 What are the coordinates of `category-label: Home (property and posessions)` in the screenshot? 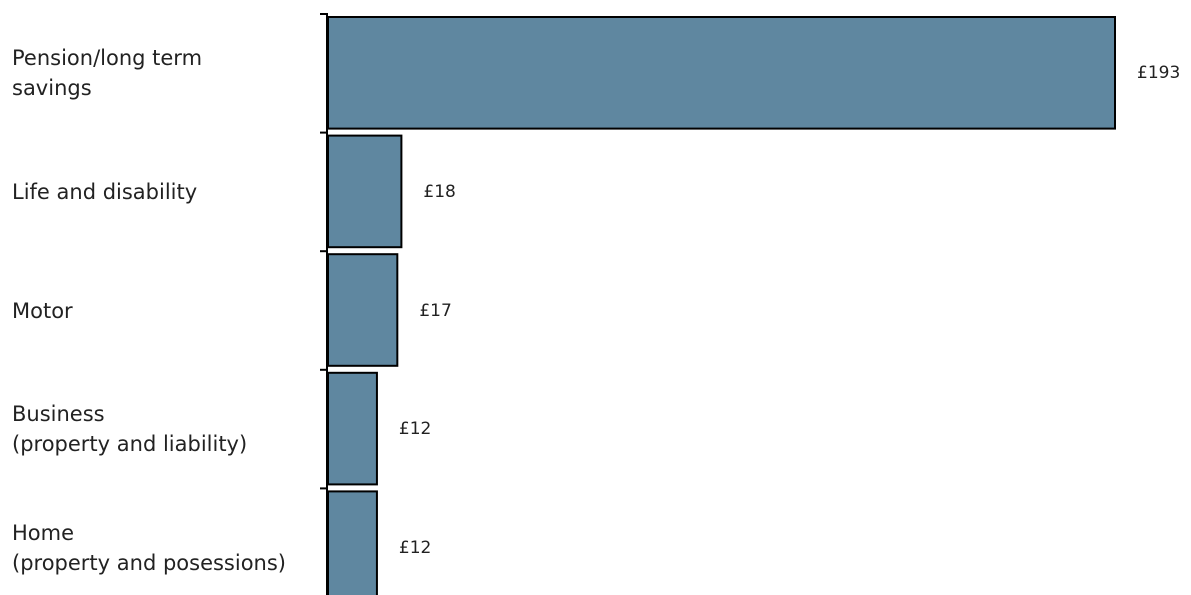 It's located at (149, 547).